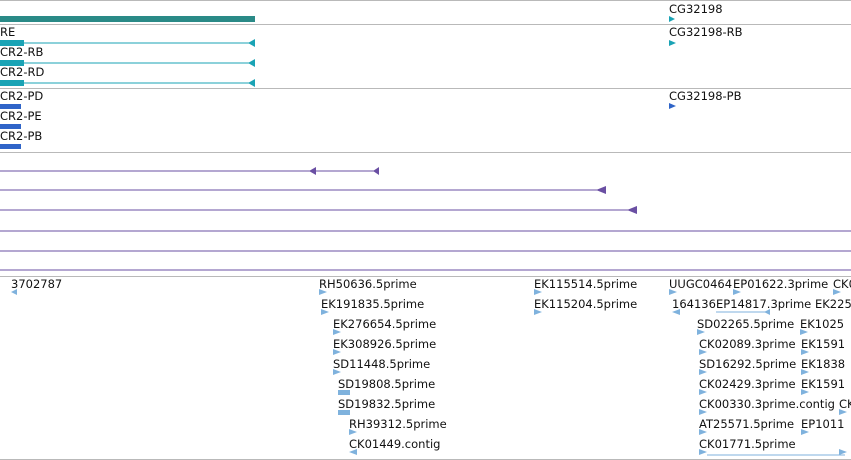  I want to click on protein-glyphs, so click(338, 126).